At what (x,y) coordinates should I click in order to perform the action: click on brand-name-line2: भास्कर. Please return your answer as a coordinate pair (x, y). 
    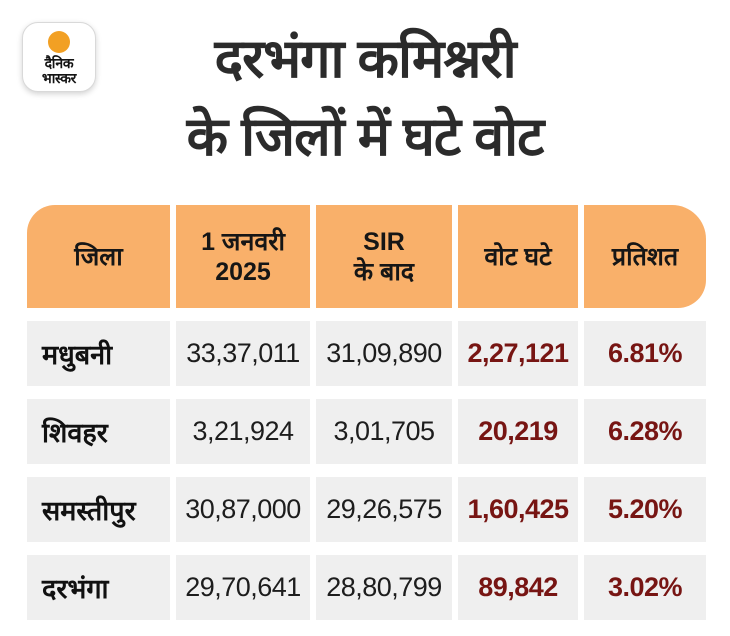
    Looking at the image, I should click on (59, 77).